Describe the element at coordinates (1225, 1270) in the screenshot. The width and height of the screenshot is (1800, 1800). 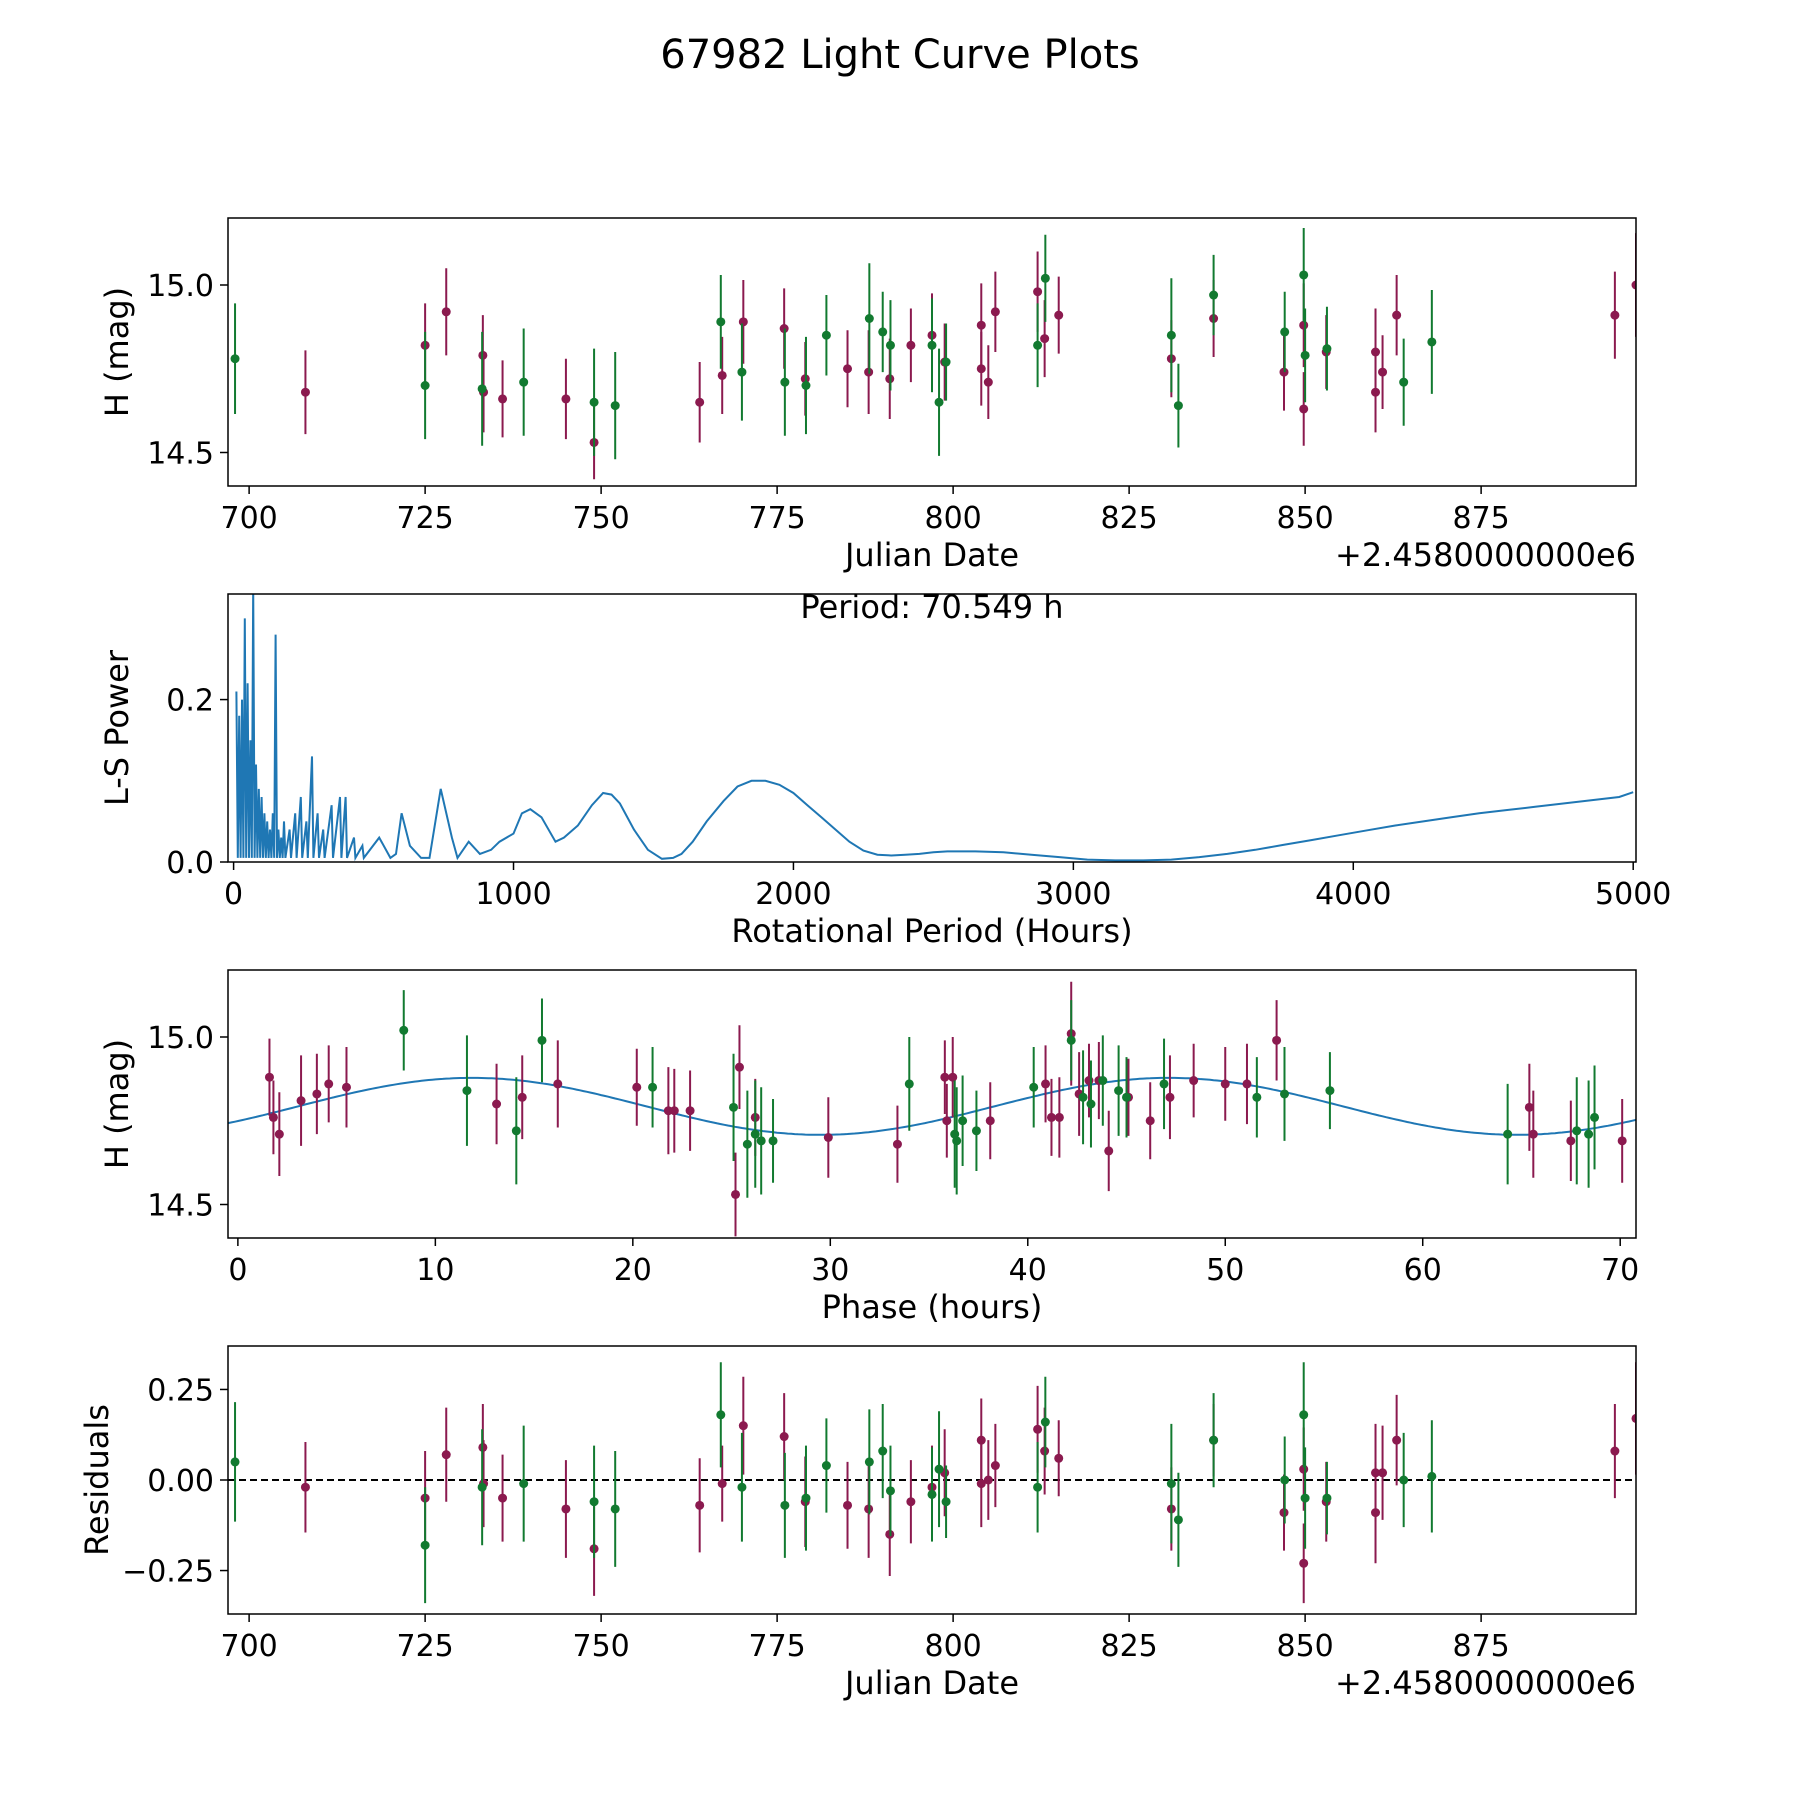
I see `x-tick-label: 50` at that location.